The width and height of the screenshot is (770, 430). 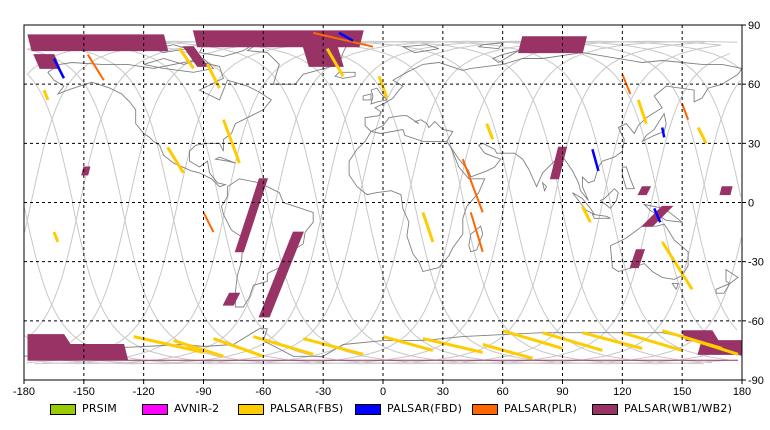 I want to click on legend-swatch-palsar-fbd, so click(x=368, y=409).